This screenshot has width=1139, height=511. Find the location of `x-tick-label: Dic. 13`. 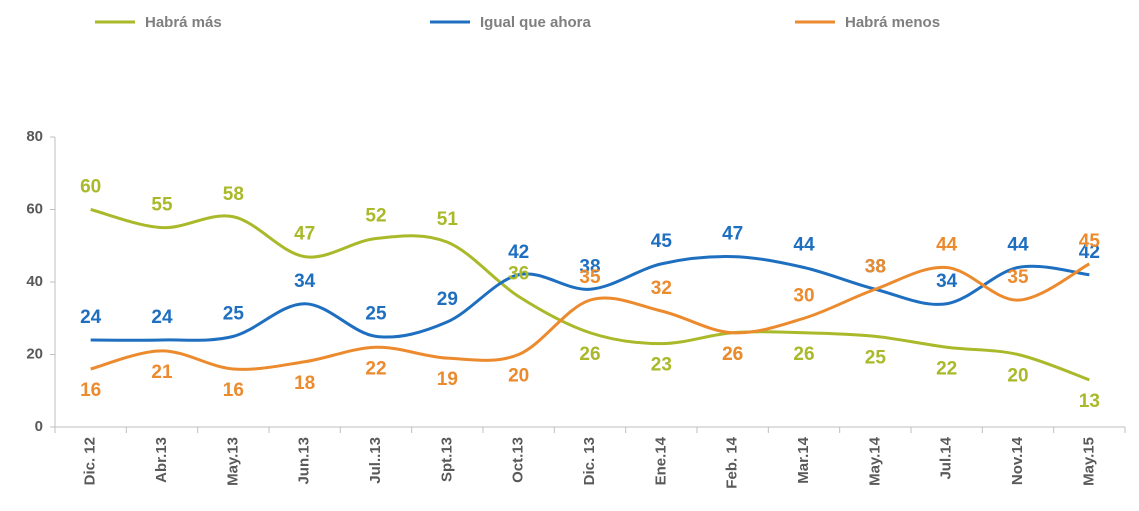

x-tick-label: Dic. 13 is located at coordinates (589, 461).